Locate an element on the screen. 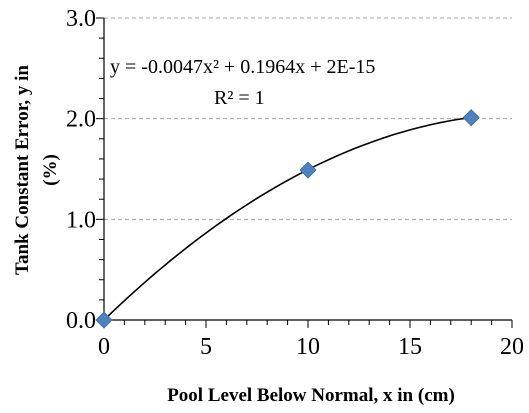 The height and width of the screenshot is (413, 529). y-tick-label: 3.0 is located at coordinates (81, 19).